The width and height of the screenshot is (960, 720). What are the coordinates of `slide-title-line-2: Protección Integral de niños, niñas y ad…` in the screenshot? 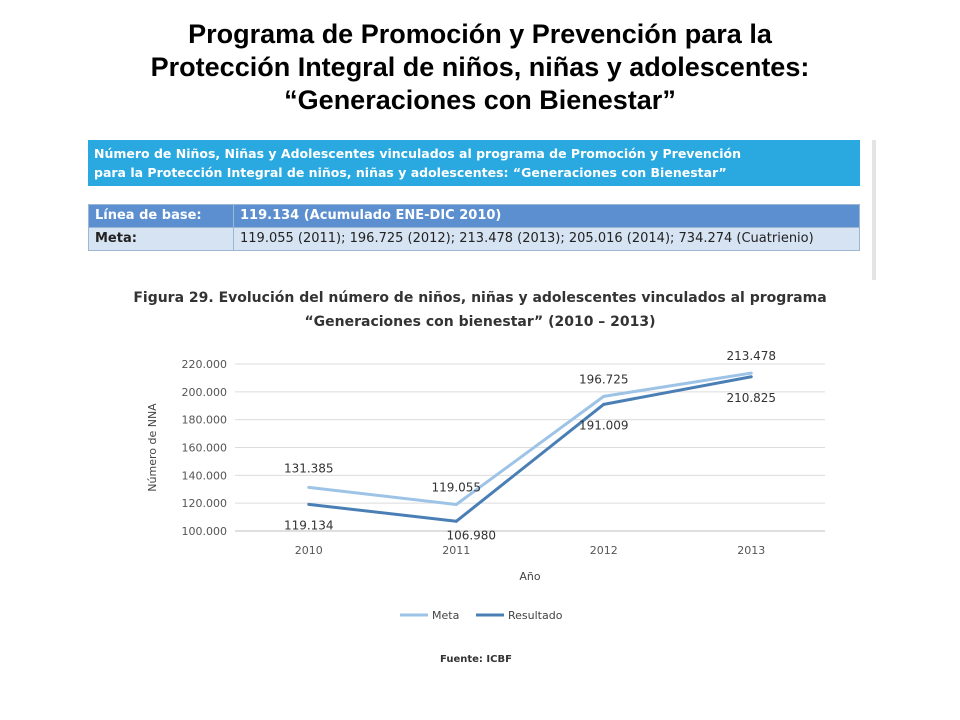 It's located at (480, 67).